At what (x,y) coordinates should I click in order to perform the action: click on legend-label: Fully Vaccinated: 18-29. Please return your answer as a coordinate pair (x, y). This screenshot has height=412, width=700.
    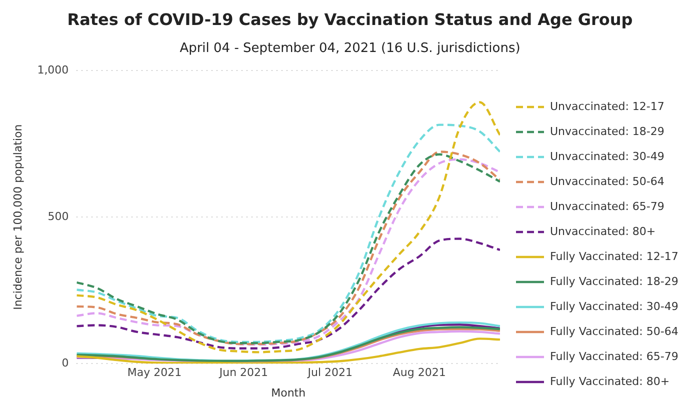
    Looking at the image, I should click on (614, 281).